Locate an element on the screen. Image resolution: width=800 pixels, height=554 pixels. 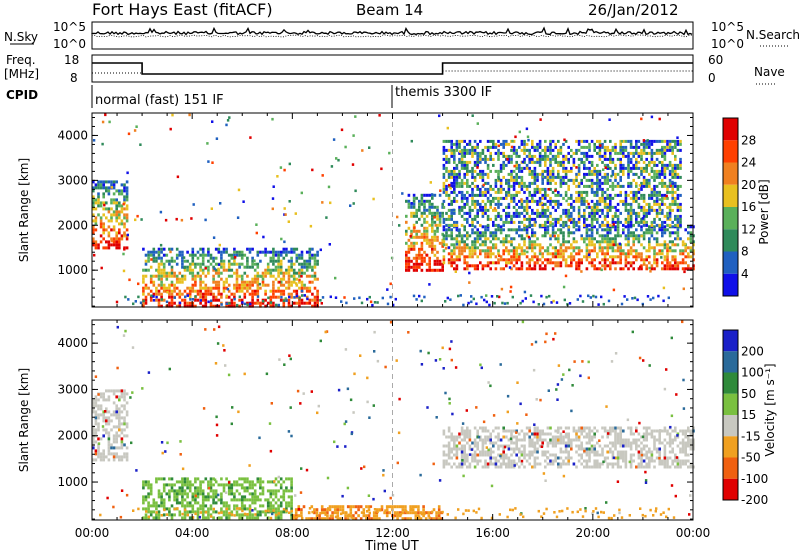
freq-label: Freq. is located at coordinates (21, 60).